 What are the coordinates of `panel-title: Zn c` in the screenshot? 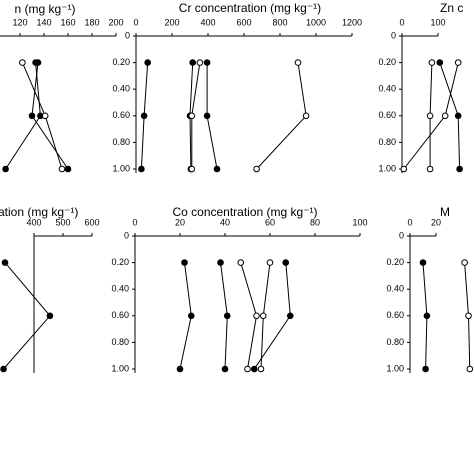 It's located at (451, 8).